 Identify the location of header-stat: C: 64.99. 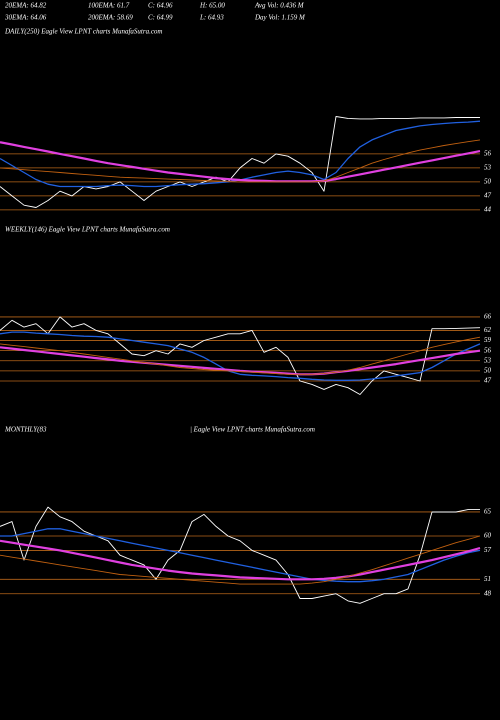
(160, 18).